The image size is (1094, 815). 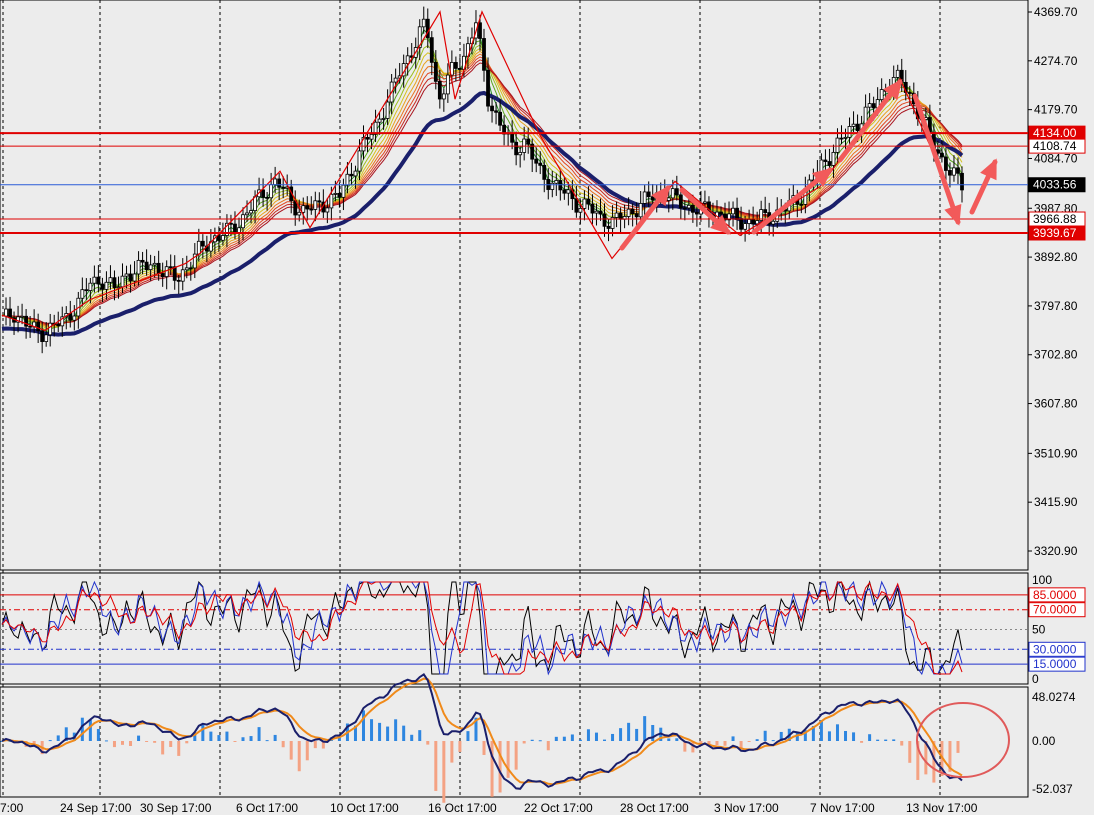 I want to click on y-tick-label: 3510.90, so click(x=1056, y=453).